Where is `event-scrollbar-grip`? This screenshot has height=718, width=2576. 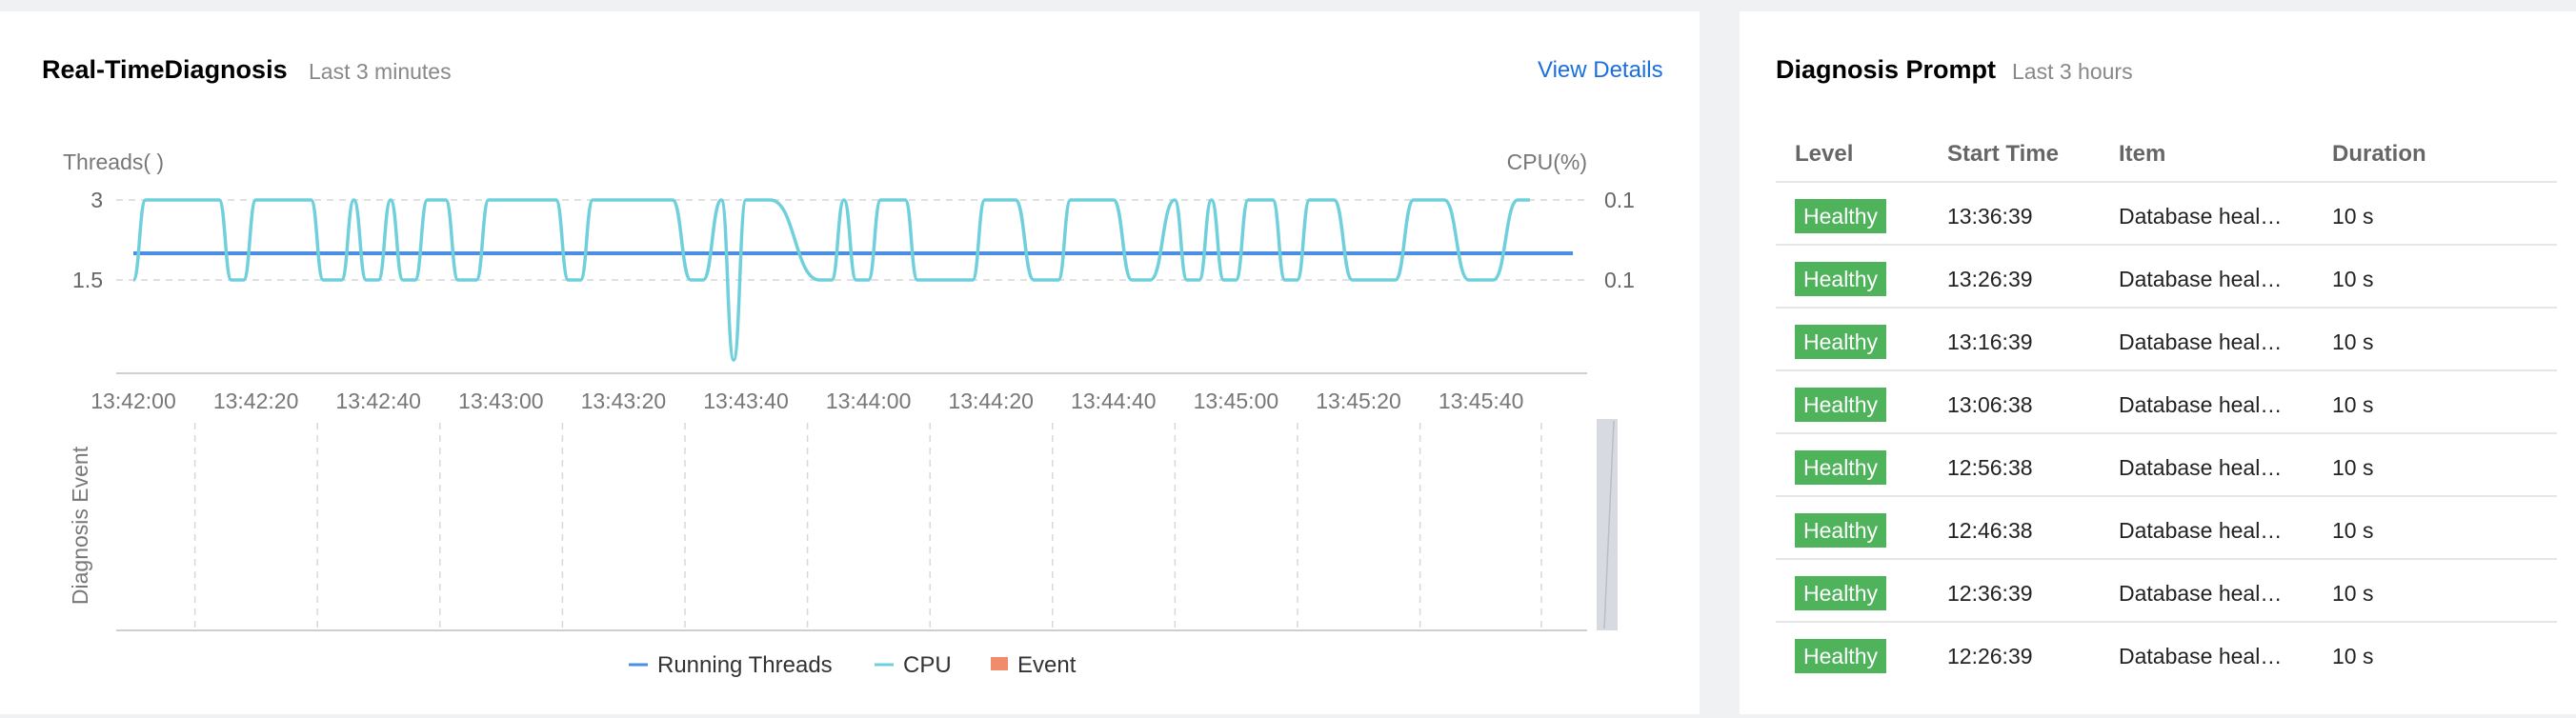
event-scrollbar-grip is located at coordinates (1609, 524).